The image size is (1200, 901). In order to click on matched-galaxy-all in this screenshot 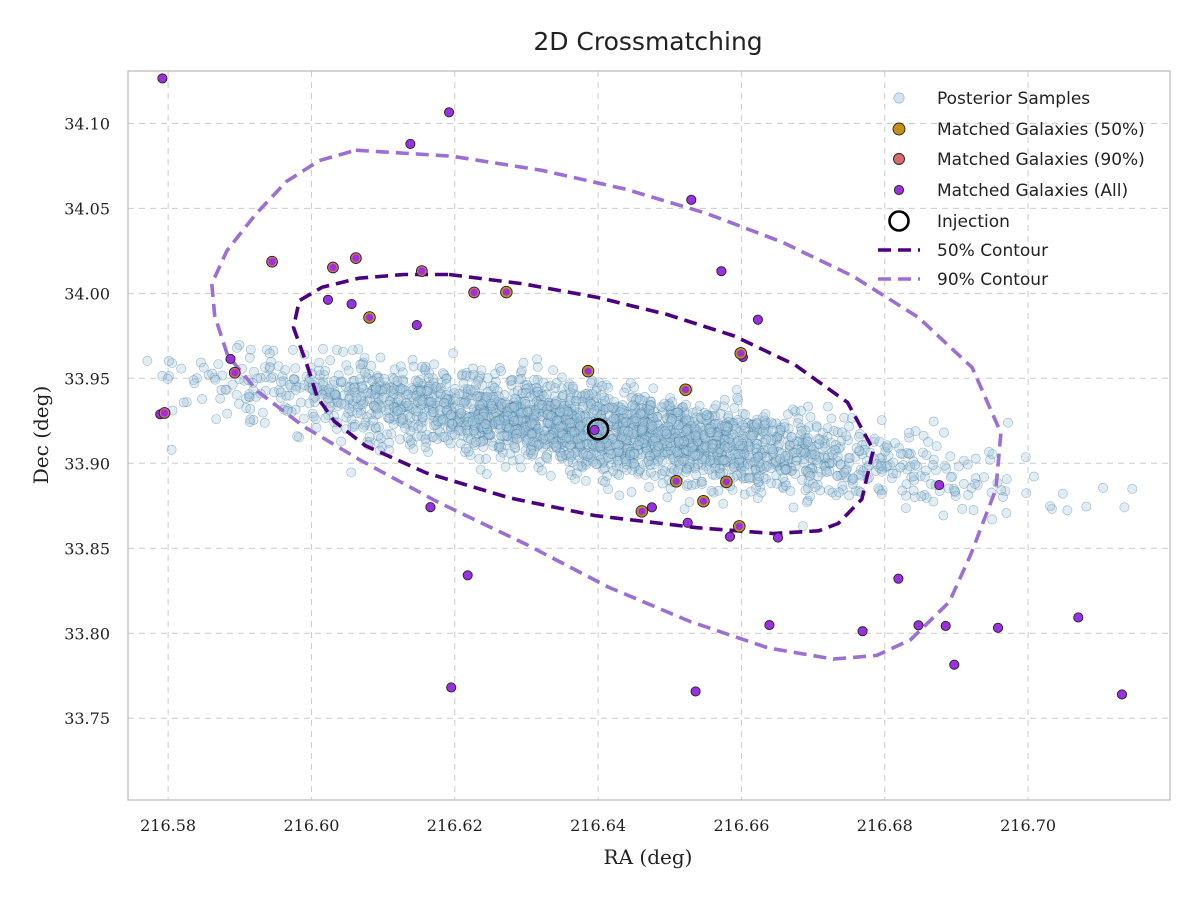, I will do `click(351, 304)`.